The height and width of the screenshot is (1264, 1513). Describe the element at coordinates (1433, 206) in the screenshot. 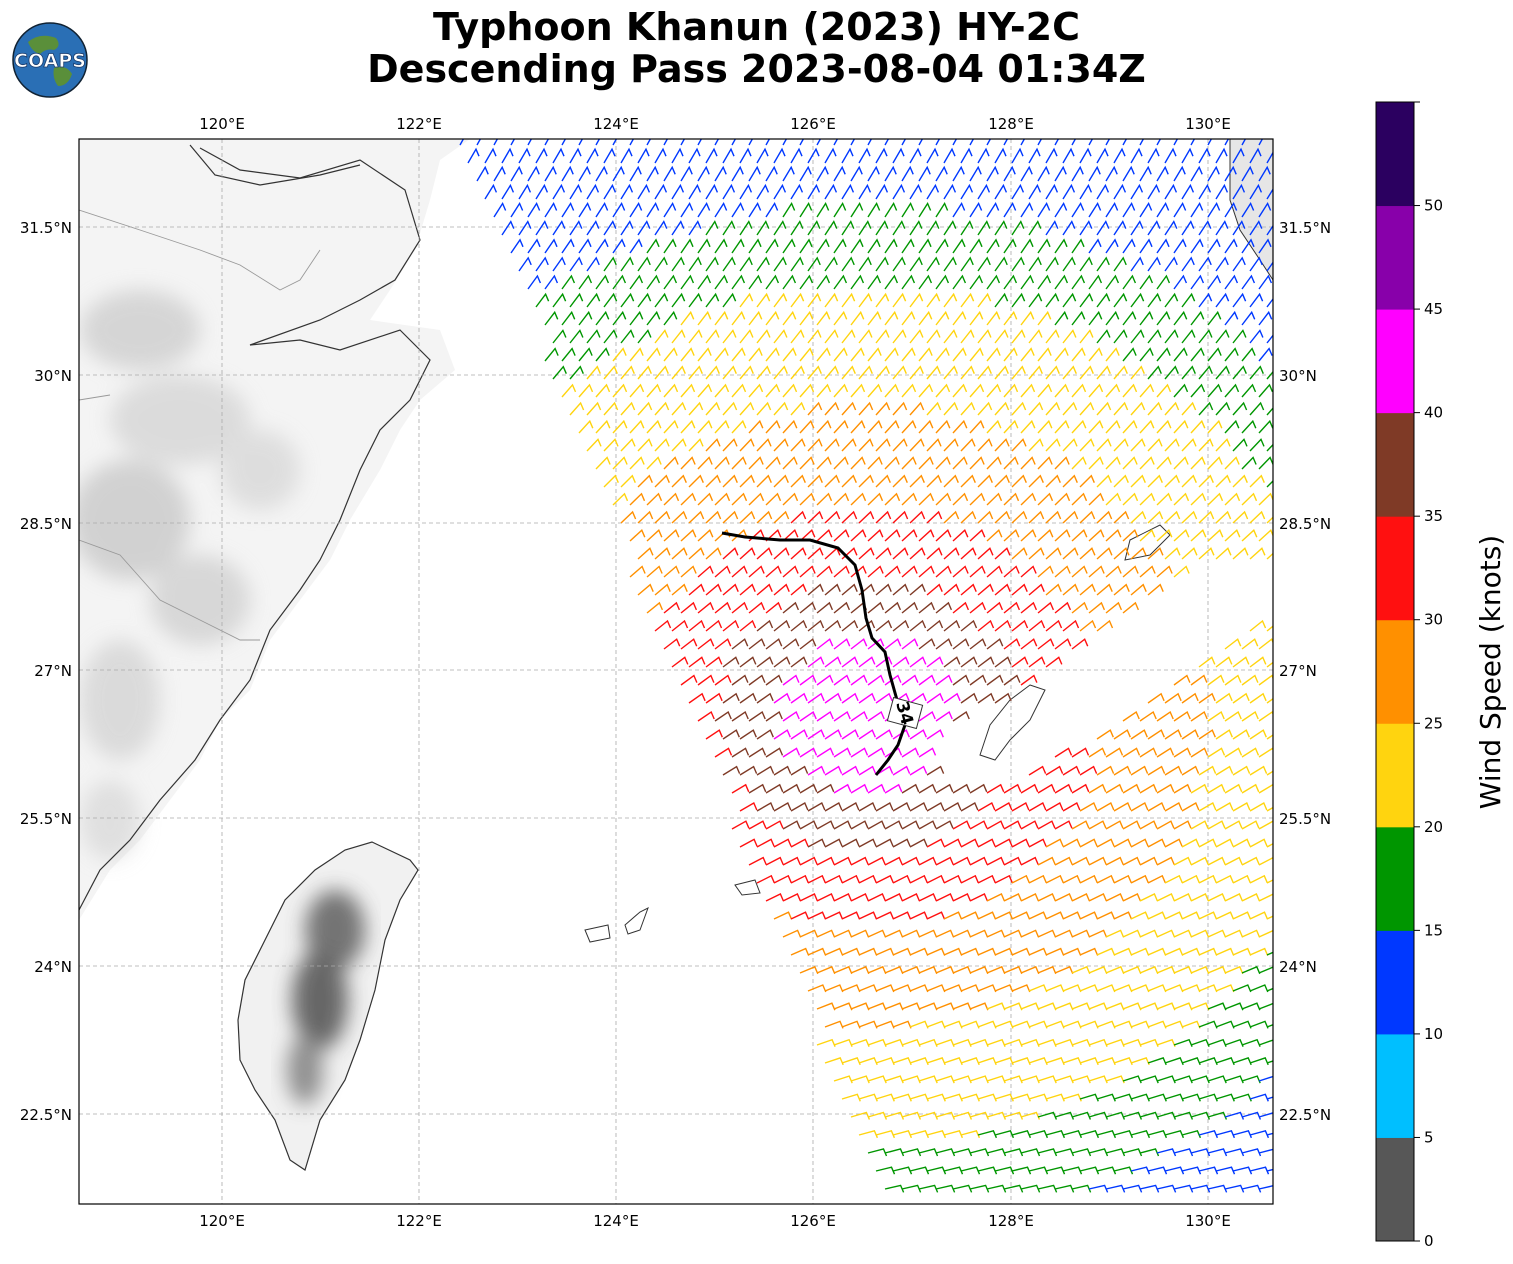

I see `colorbar-tick-label: 50` at that location.